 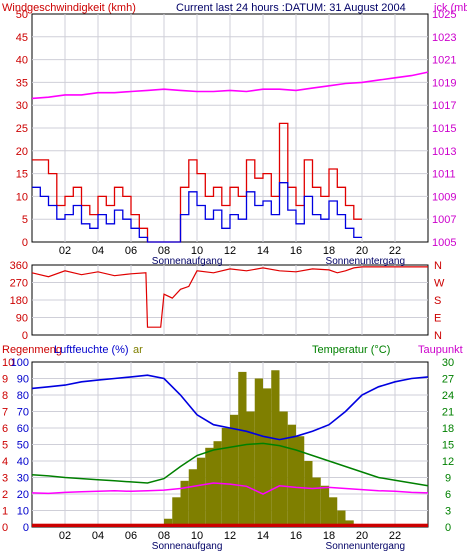 What do you see at coordinates (91, 350) in the screenshot?
I see `humidity-axis-title: Luftfeuchte (%)` at bounding box center [91, 350].